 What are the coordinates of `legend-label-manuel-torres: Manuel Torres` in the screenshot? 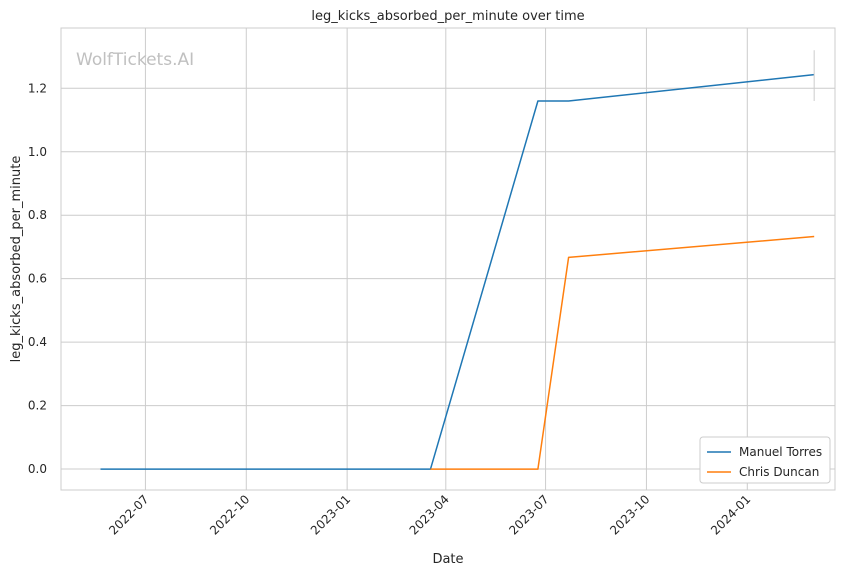 It's located at (780, 452).